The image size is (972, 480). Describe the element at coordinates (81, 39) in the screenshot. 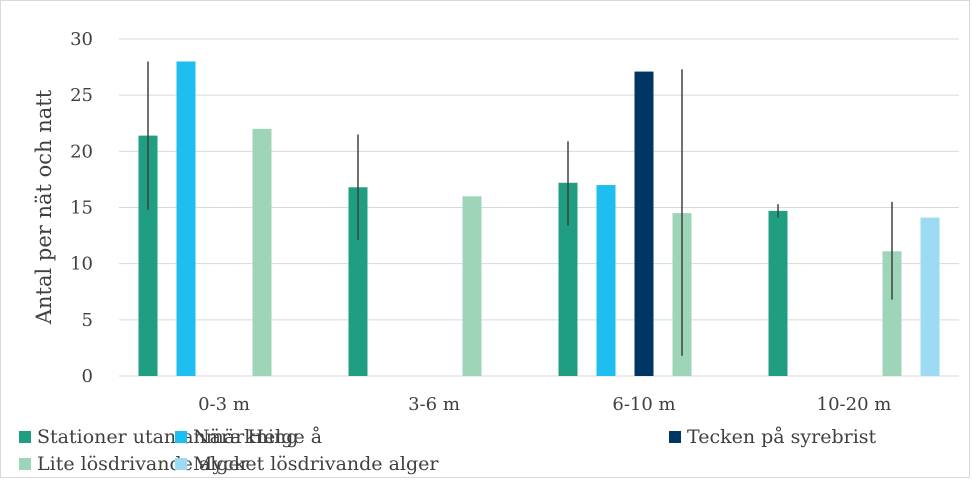

I see `y-tick-label: 30` at that location.